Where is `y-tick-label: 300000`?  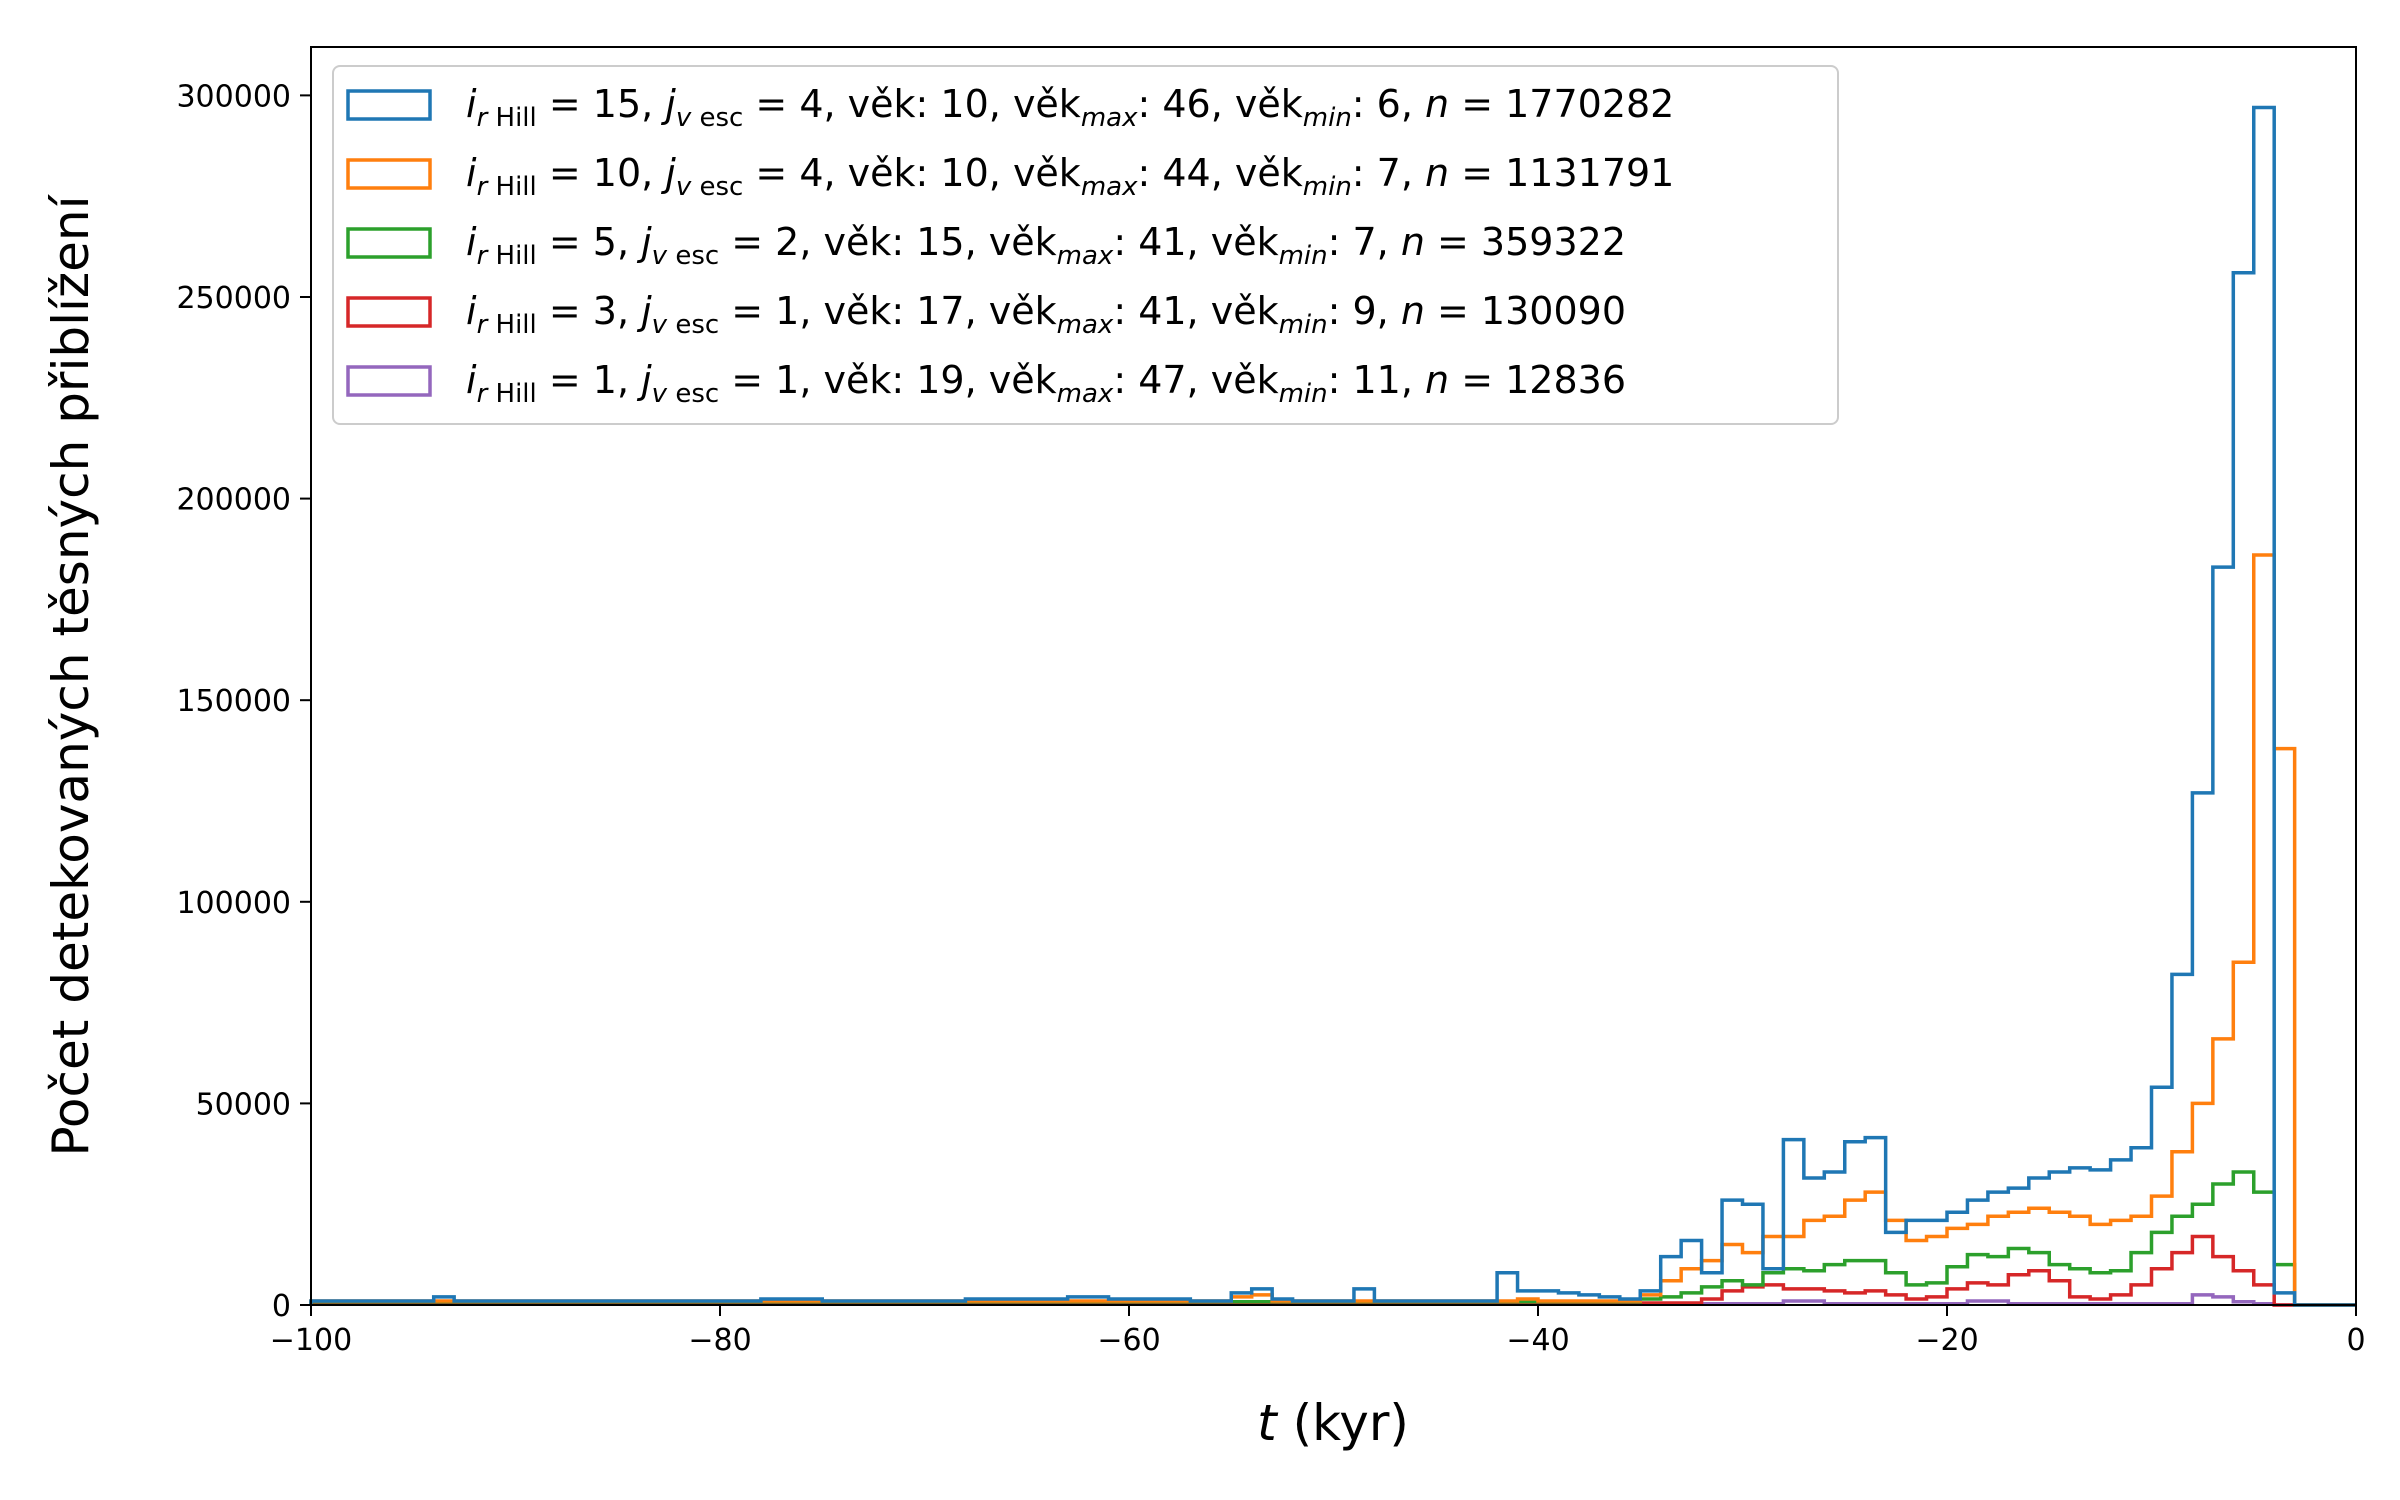 y-tick-label: 300000 is located at coordinates (233, 96).